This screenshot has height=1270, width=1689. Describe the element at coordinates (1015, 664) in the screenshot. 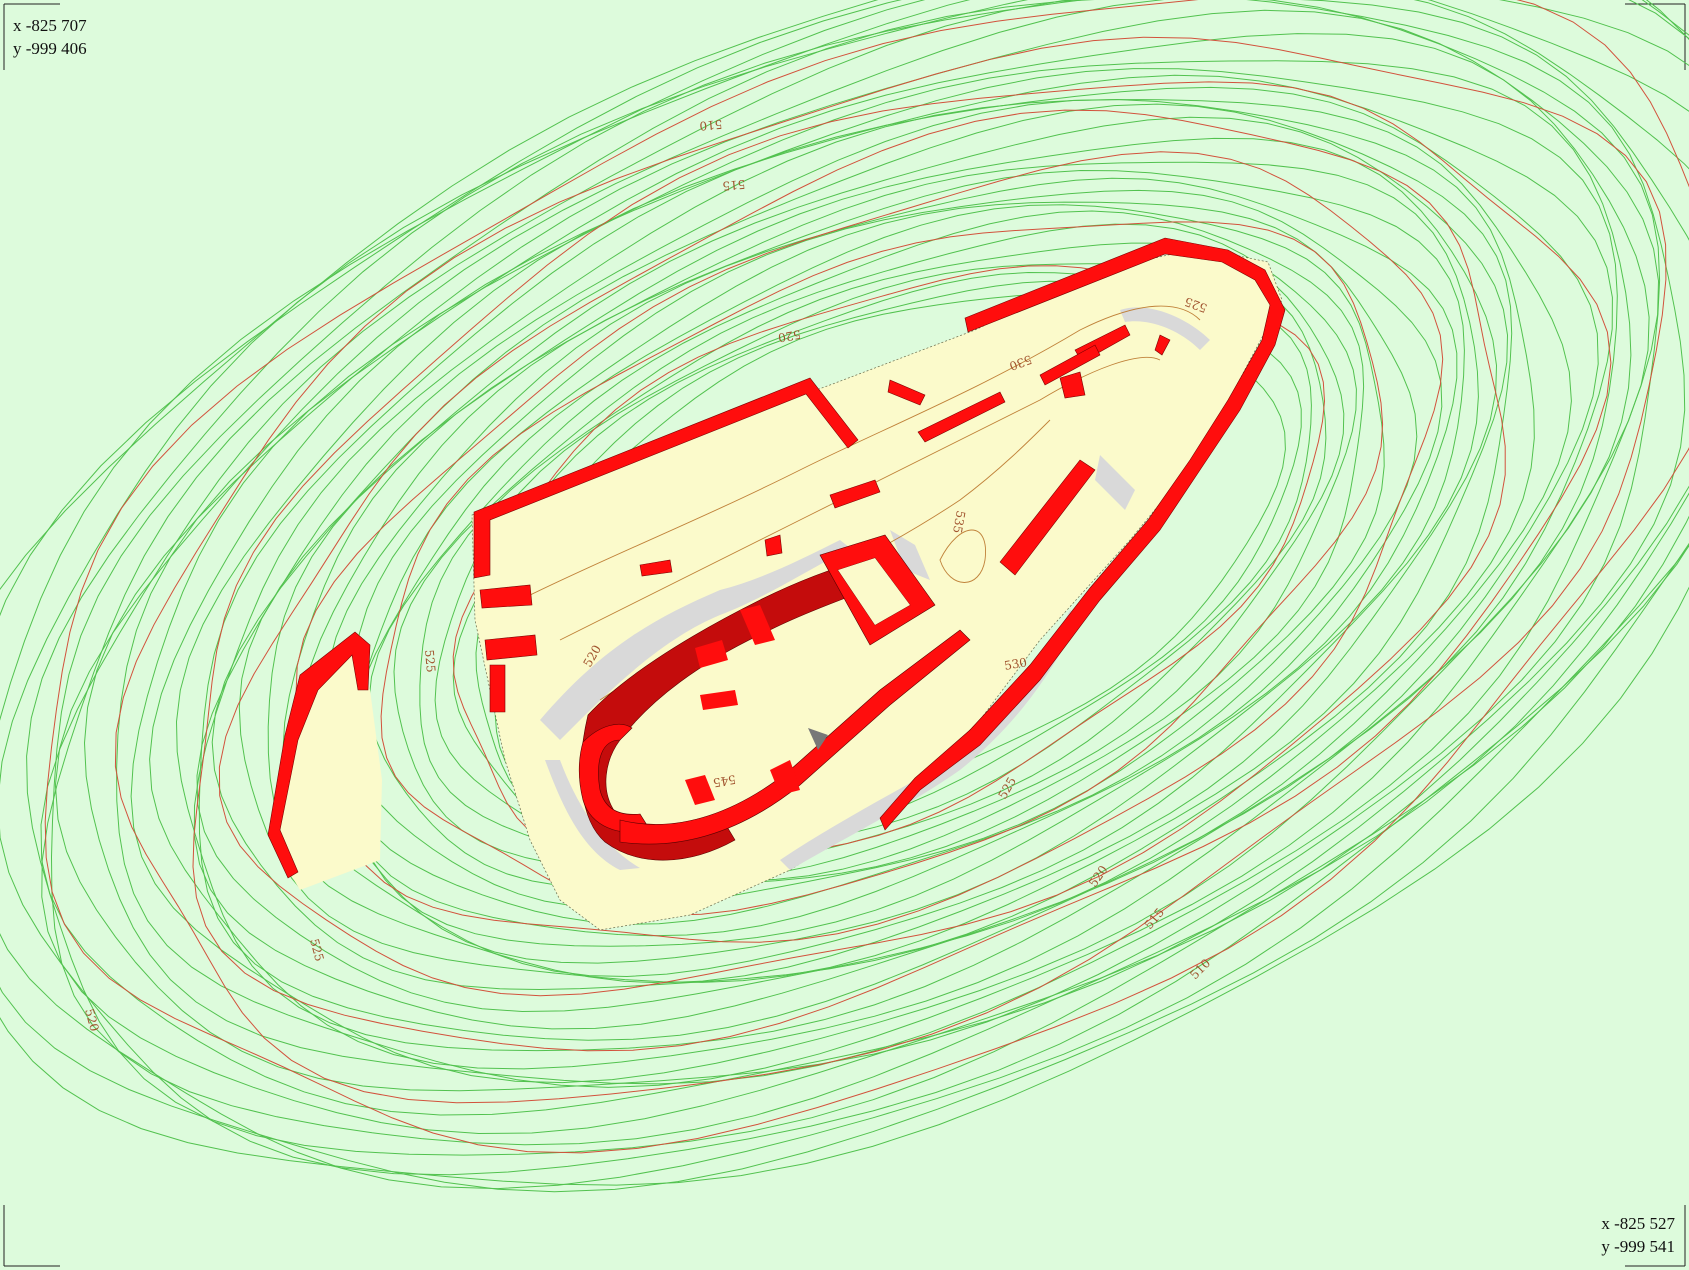

I see `contour-label-530-east: 530` at that location.